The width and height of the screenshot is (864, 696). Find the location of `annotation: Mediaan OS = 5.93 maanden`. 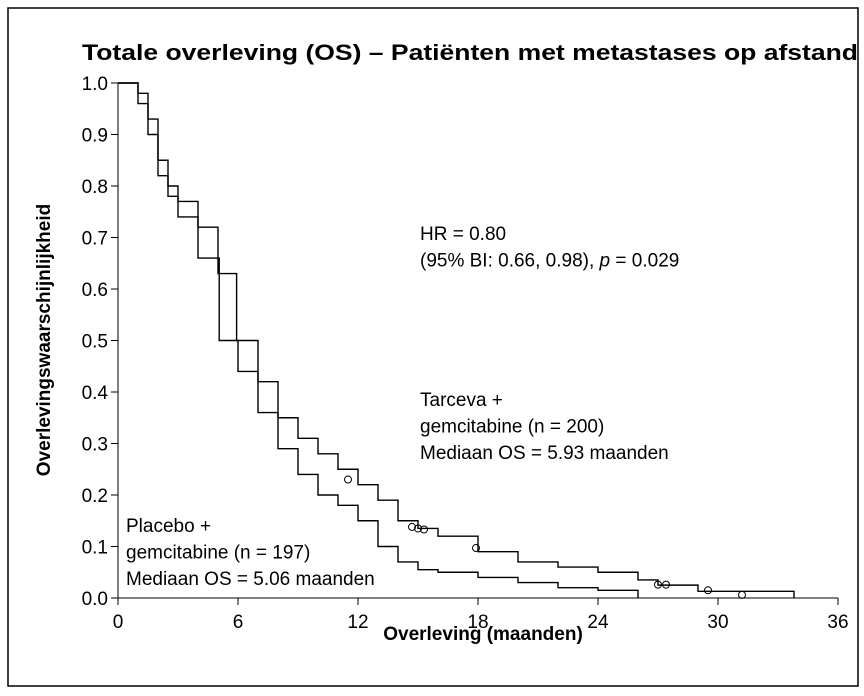

annotation: Mediaan OS = 5.93 maanden is located at coordinates (544, 453).